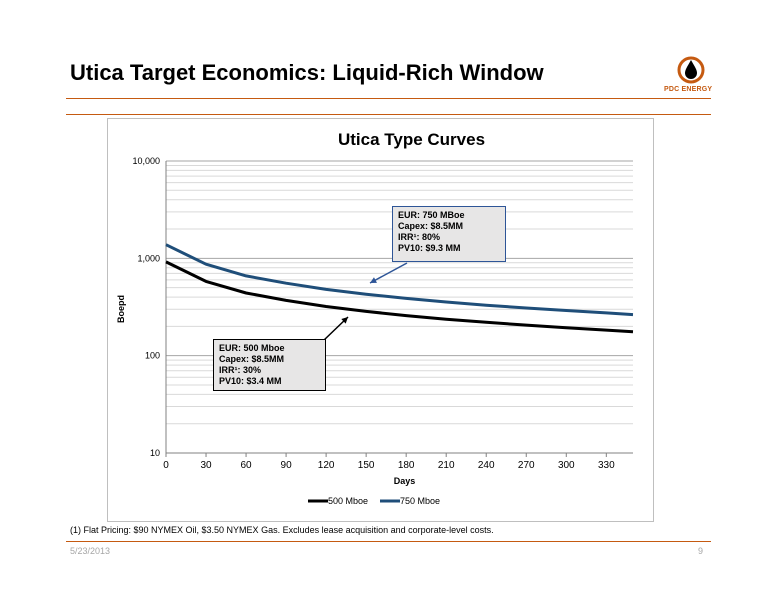 Image resolution: width=776 pixels, height=600 pixels. I want to click on logo-text: PDC ENERGY, so click(688, 89).